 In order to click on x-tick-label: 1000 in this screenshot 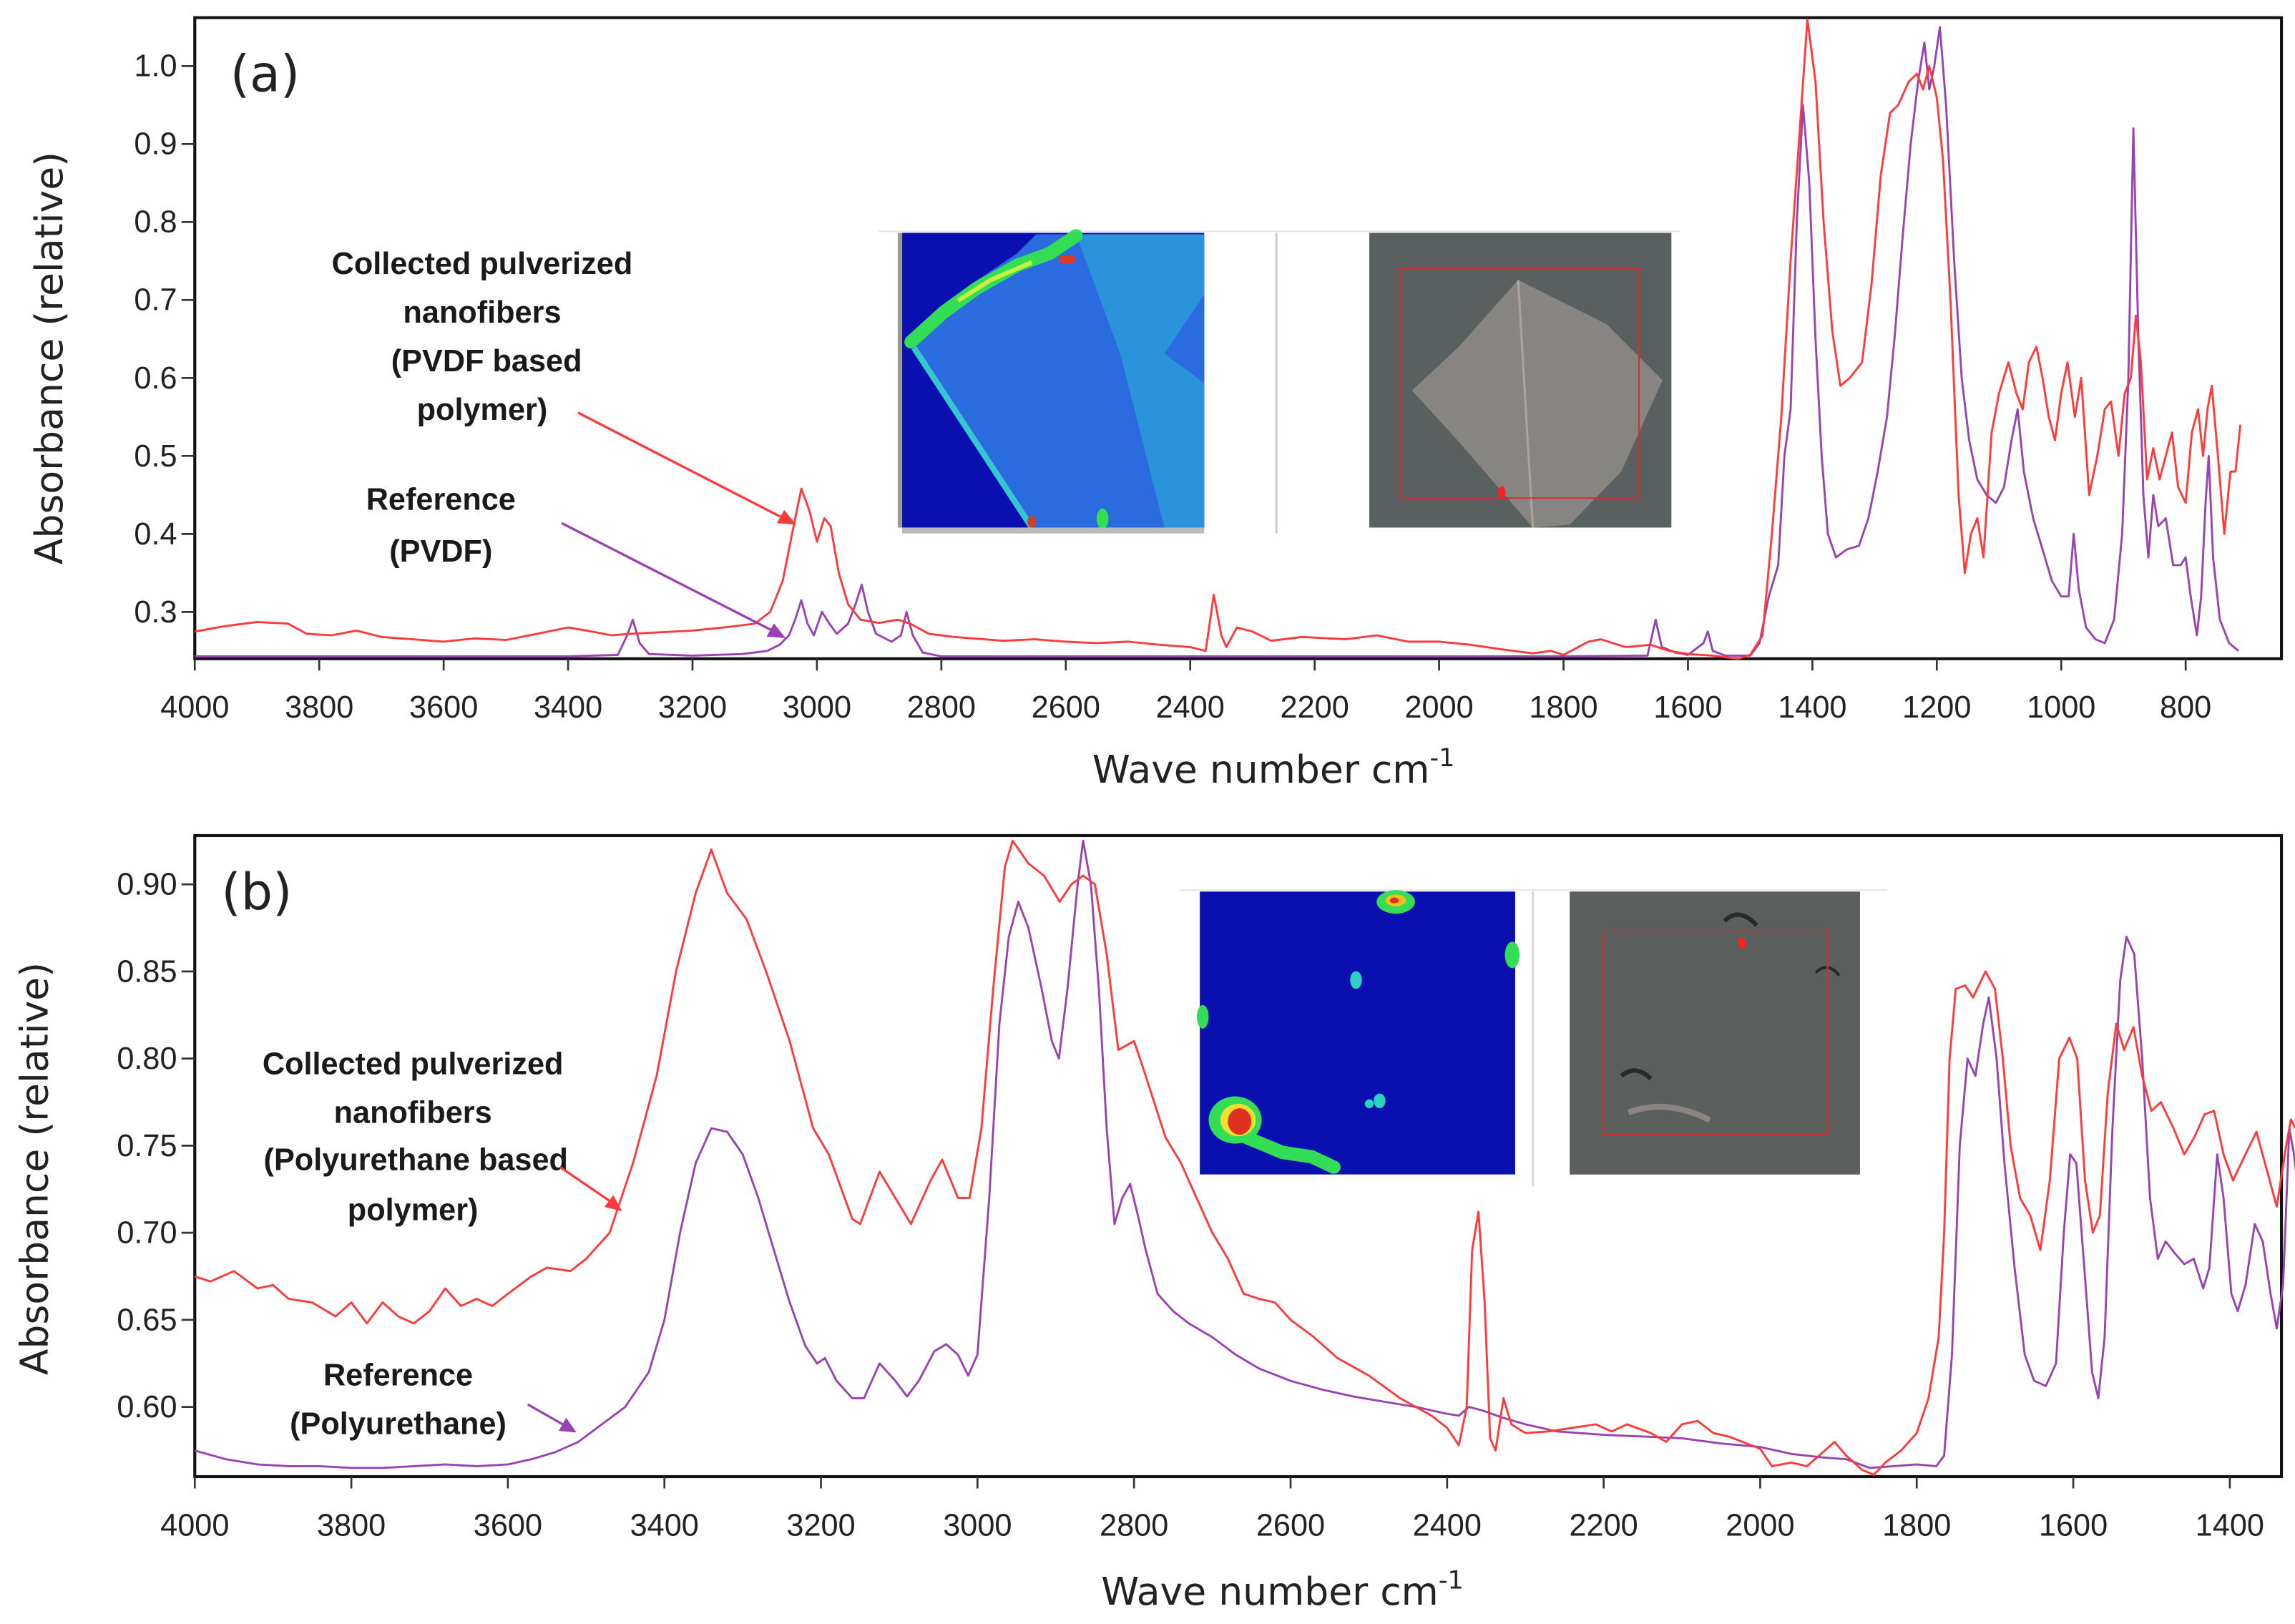, I will do `click(2061, 707)`.